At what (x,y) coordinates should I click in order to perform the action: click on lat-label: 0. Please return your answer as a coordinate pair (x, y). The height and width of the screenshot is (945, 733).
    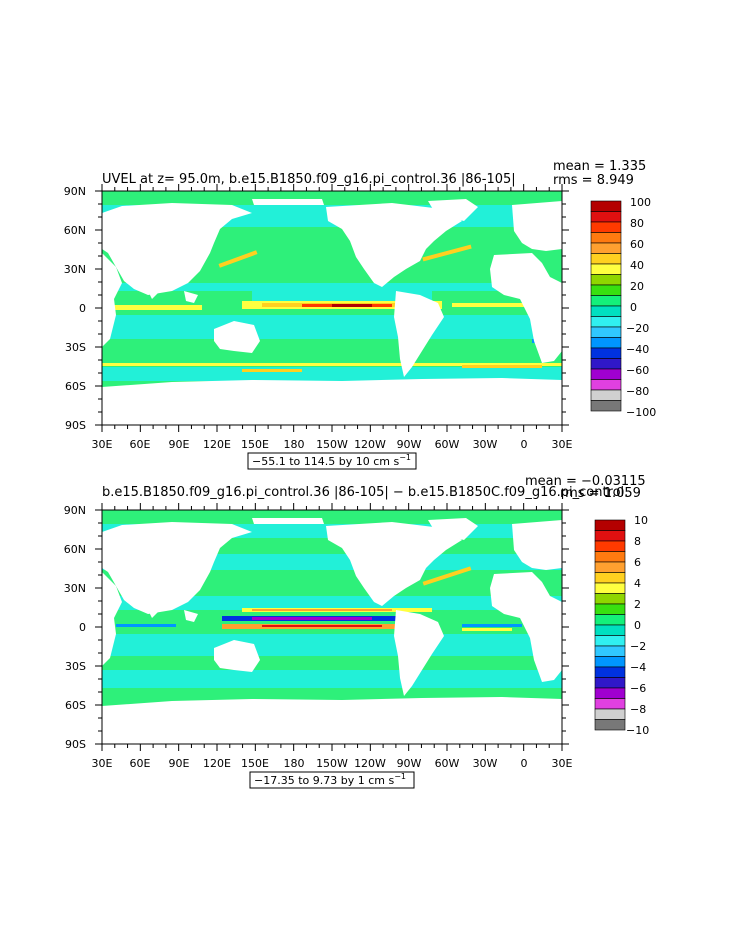
    Looking at the image, I should click on (82, 627).